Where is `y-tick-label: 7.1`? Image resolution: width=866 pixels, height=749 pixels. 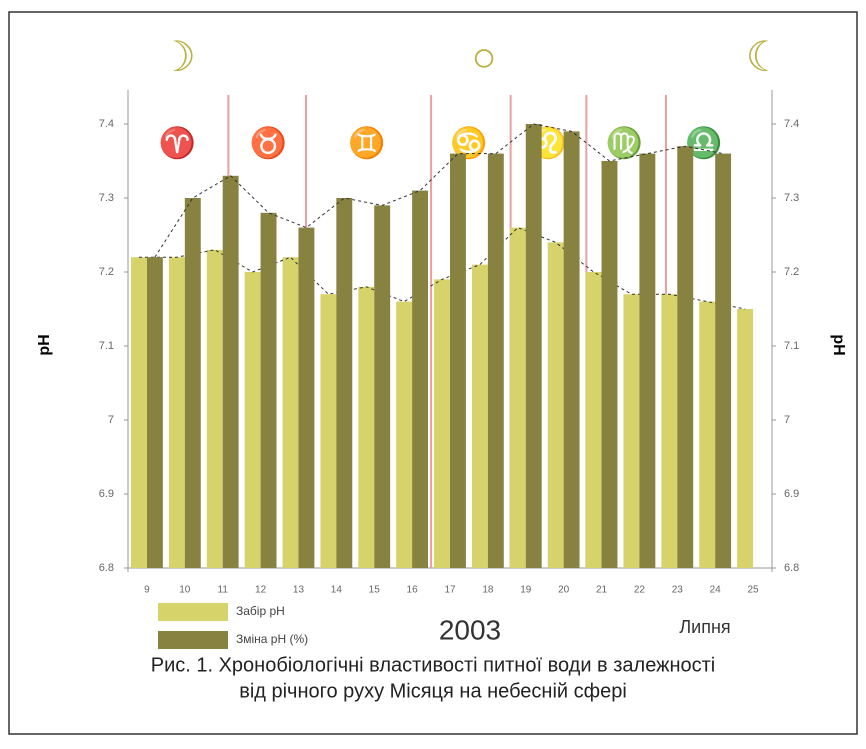 y-tick-label: 7.1 is located at coordinates (106, 346).